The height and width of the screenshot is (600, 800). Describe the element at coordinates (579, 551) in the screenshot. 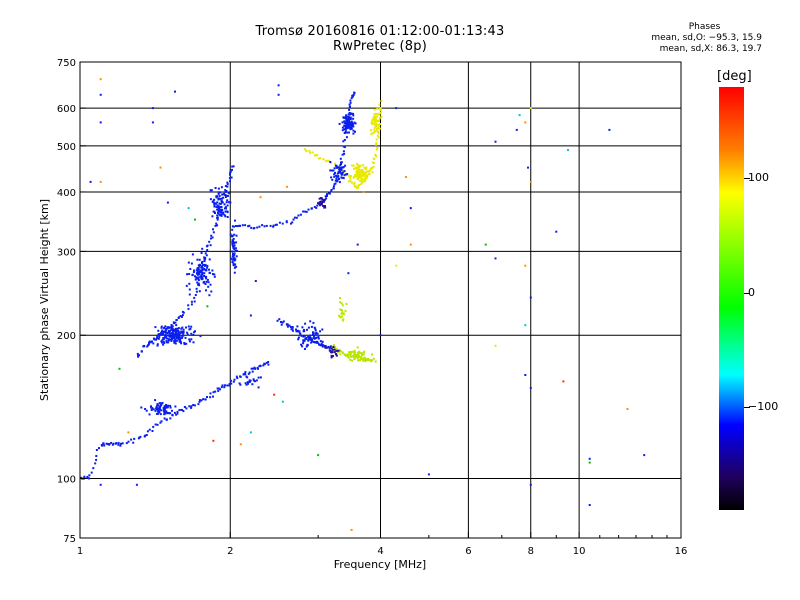

I see `x-tick-label: 10` at that location.